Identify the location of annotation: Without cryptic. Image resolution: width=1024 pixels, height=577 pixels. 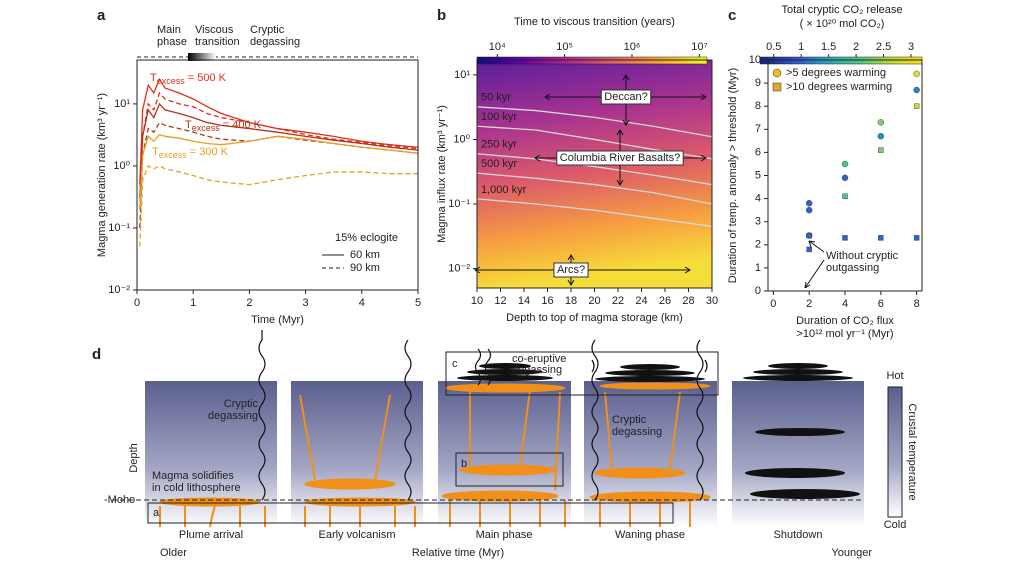
(862, 256).